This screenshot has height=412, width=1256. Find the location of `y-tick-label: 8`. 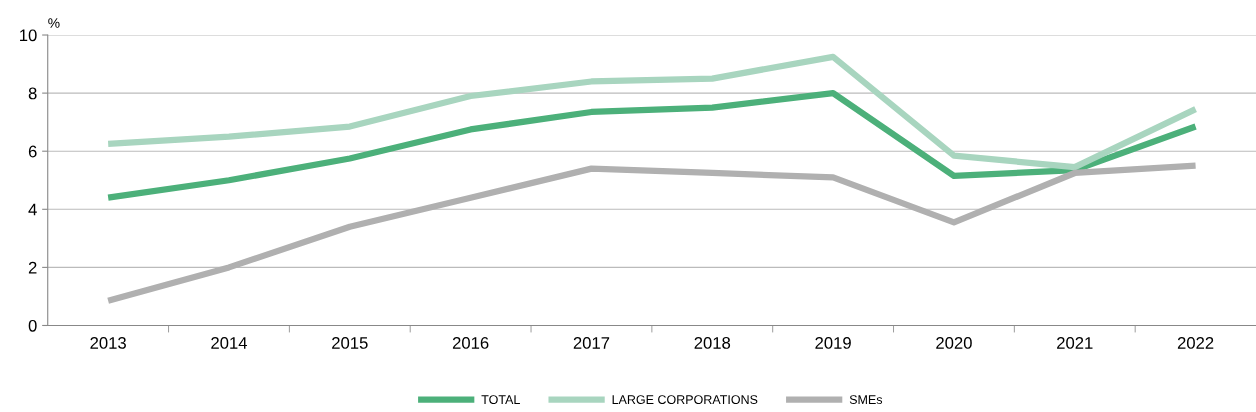

y-tick-label: 8 is located at coordinates (32, 93).